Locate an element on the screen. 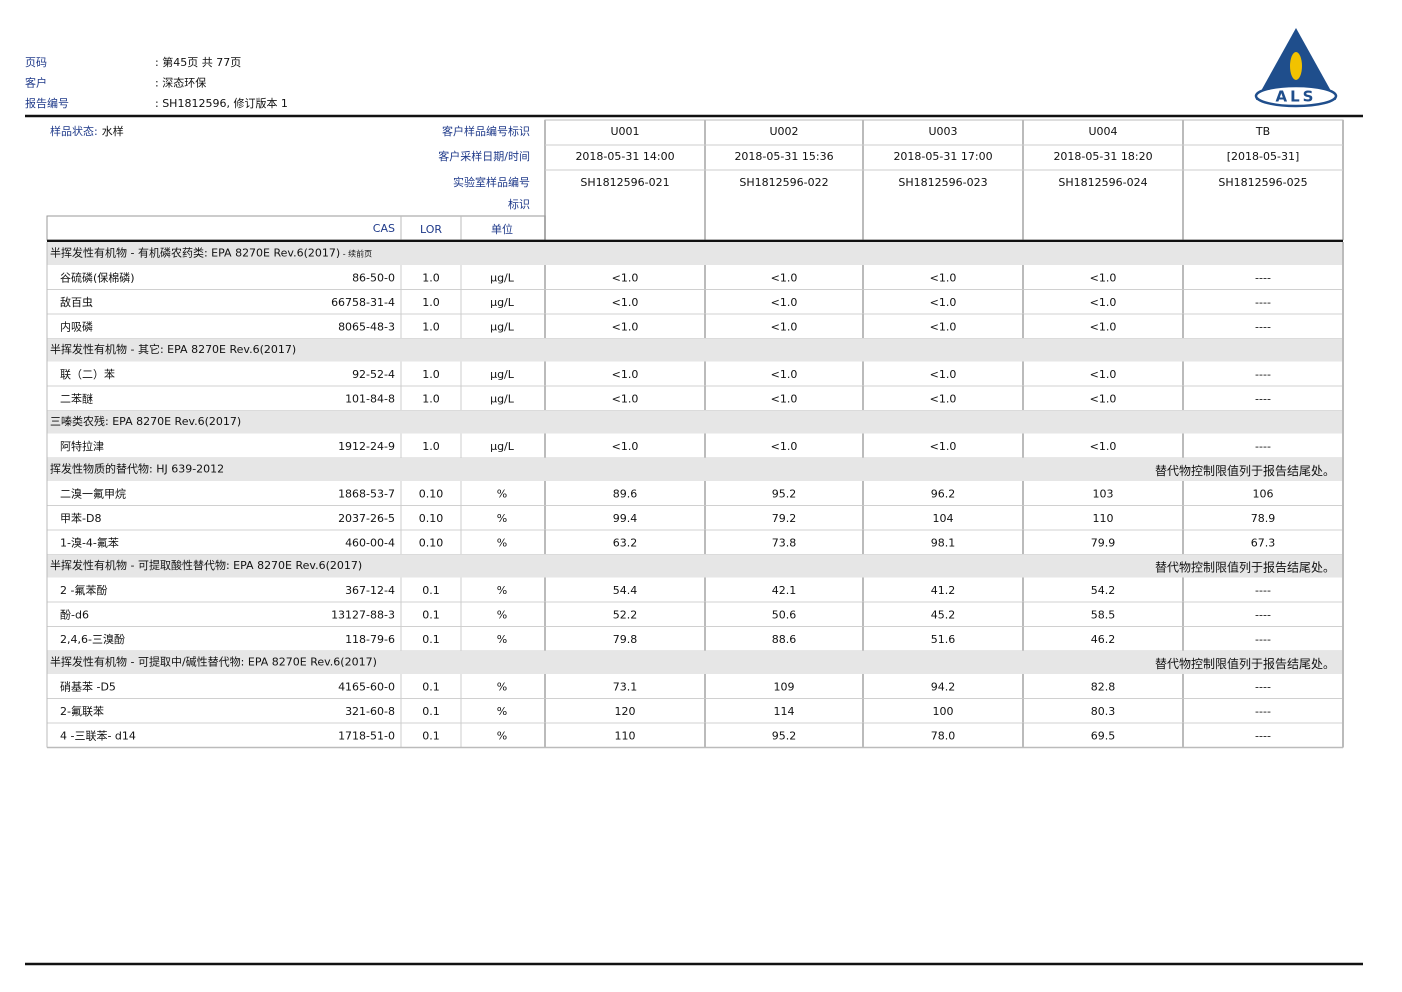 This screenshot has height=992, width=1402. logo-text: ALS is located at coordinates (1296, 97).